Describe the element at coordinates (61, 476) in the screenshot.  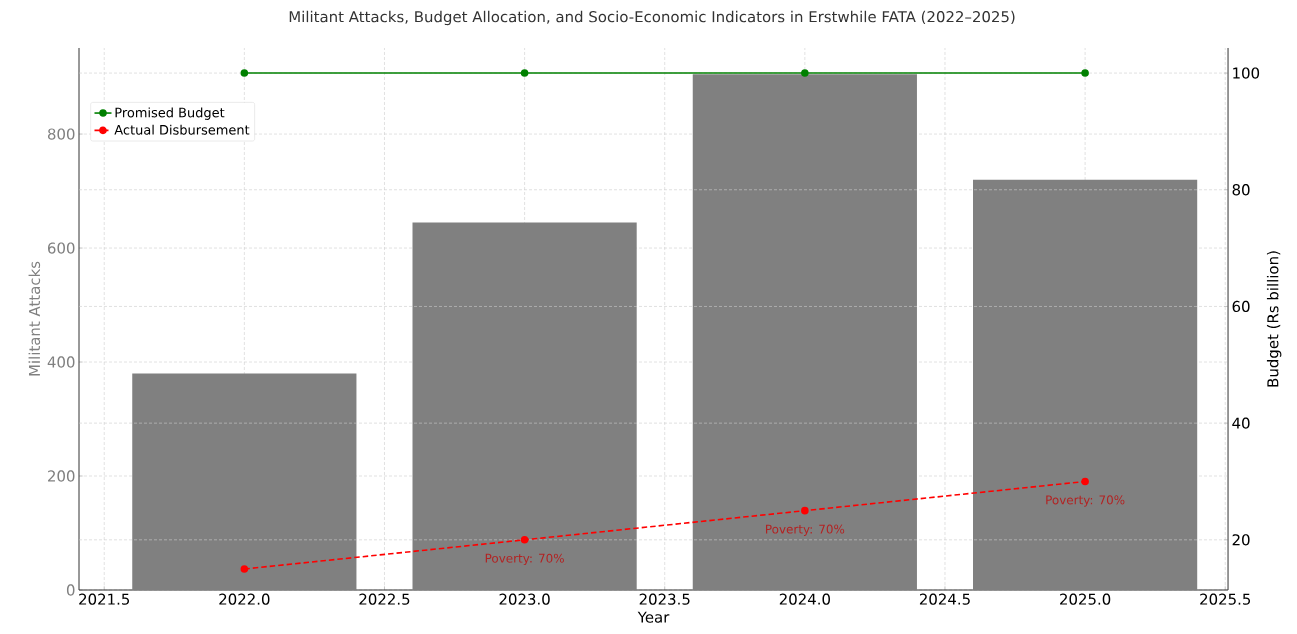
I see `y-tick-label: 200` at that location.